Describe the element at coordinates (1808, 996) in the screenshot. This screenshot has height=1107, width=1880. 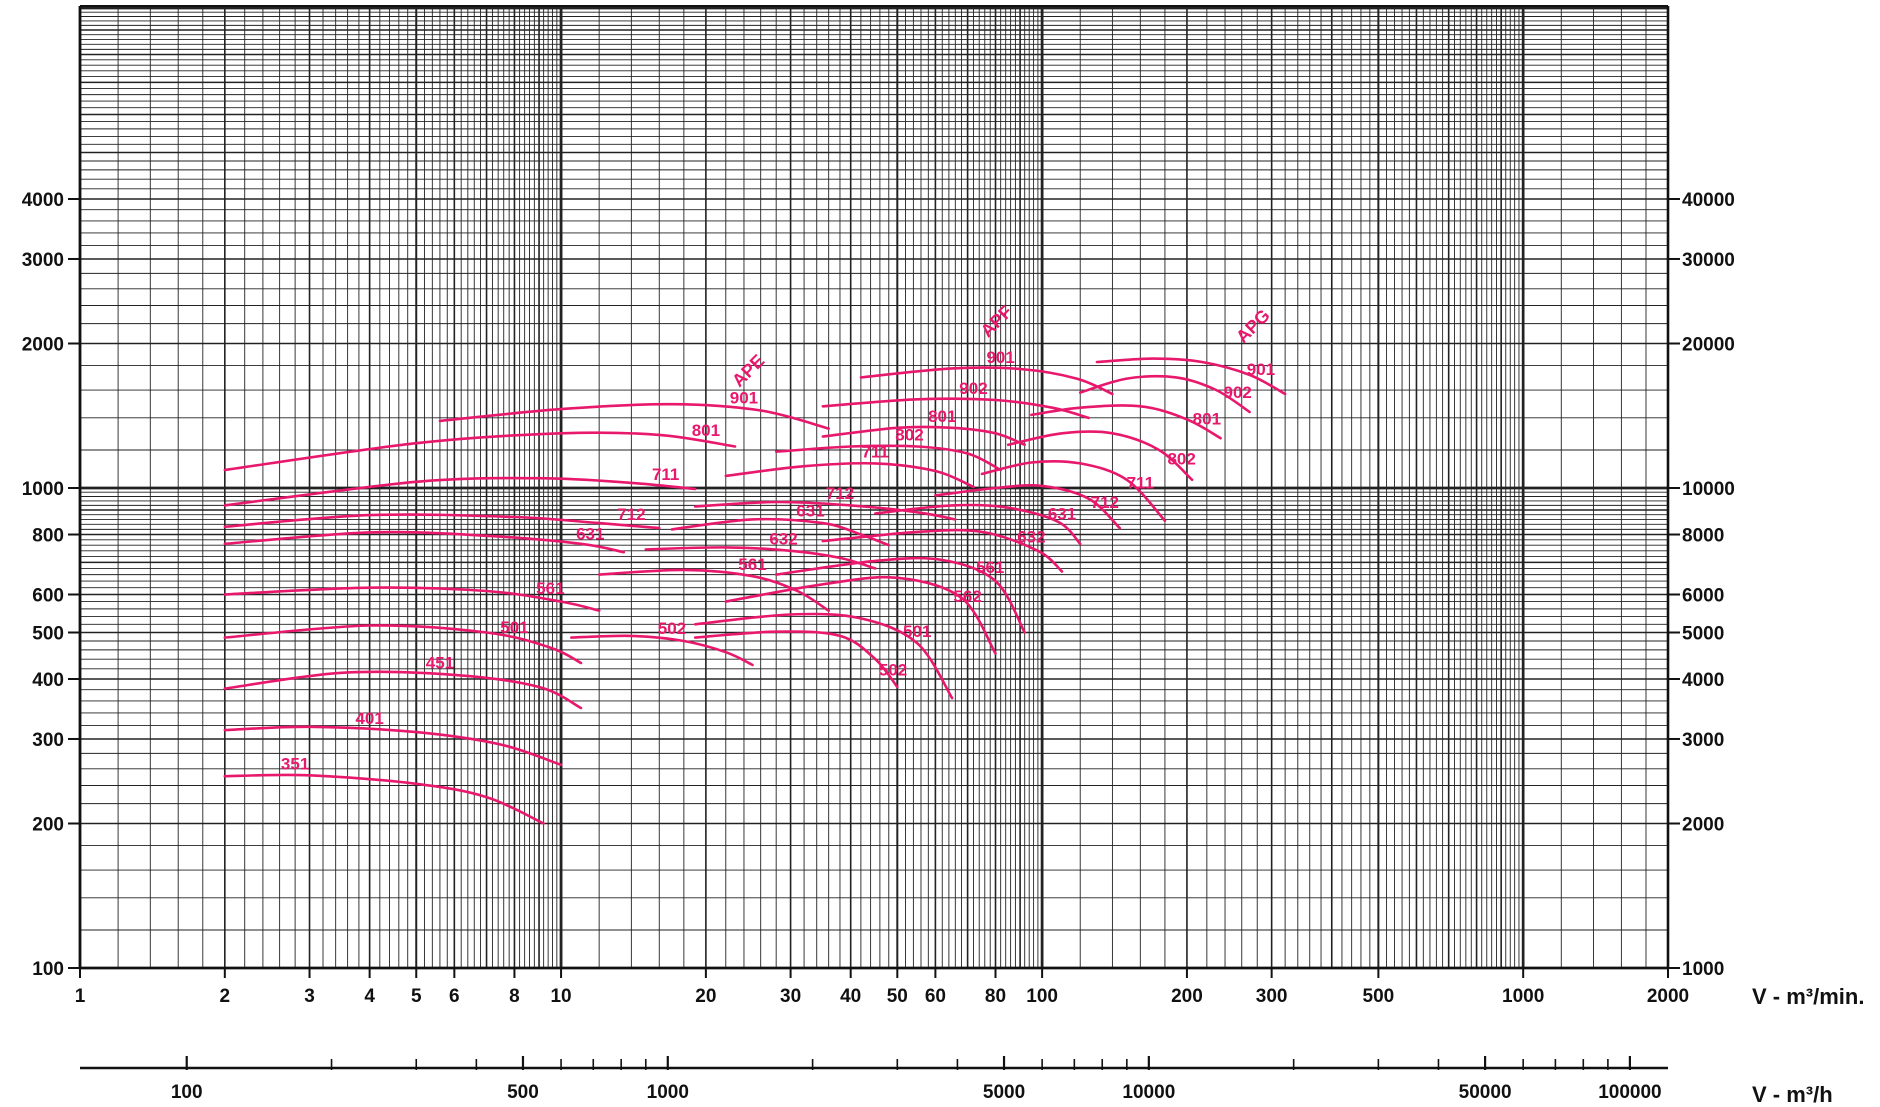
I see `x-axis-label: V - m³/min.` at that location.